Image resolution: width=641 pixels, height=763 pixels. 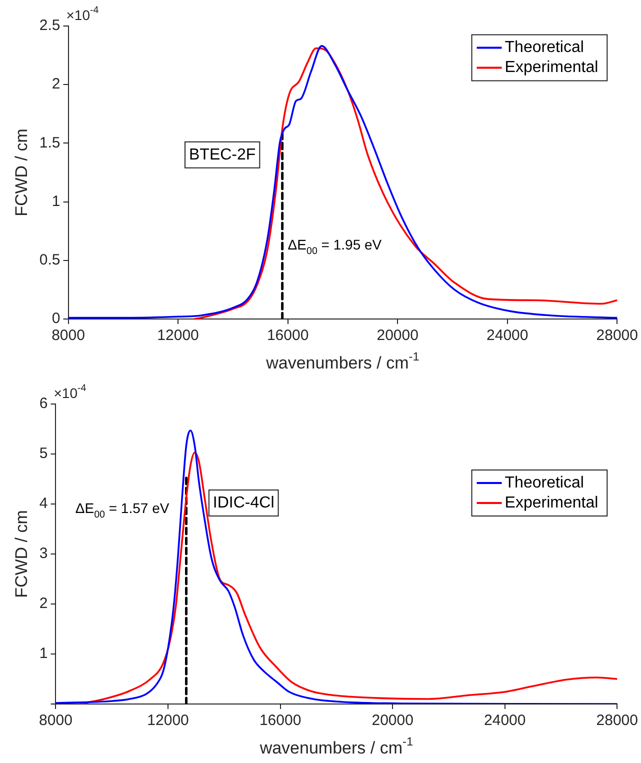 What do you see at coordinates (43, 403) in the screenshot?
I see `y-tick-label: 6` at bounding box center [43, 403].